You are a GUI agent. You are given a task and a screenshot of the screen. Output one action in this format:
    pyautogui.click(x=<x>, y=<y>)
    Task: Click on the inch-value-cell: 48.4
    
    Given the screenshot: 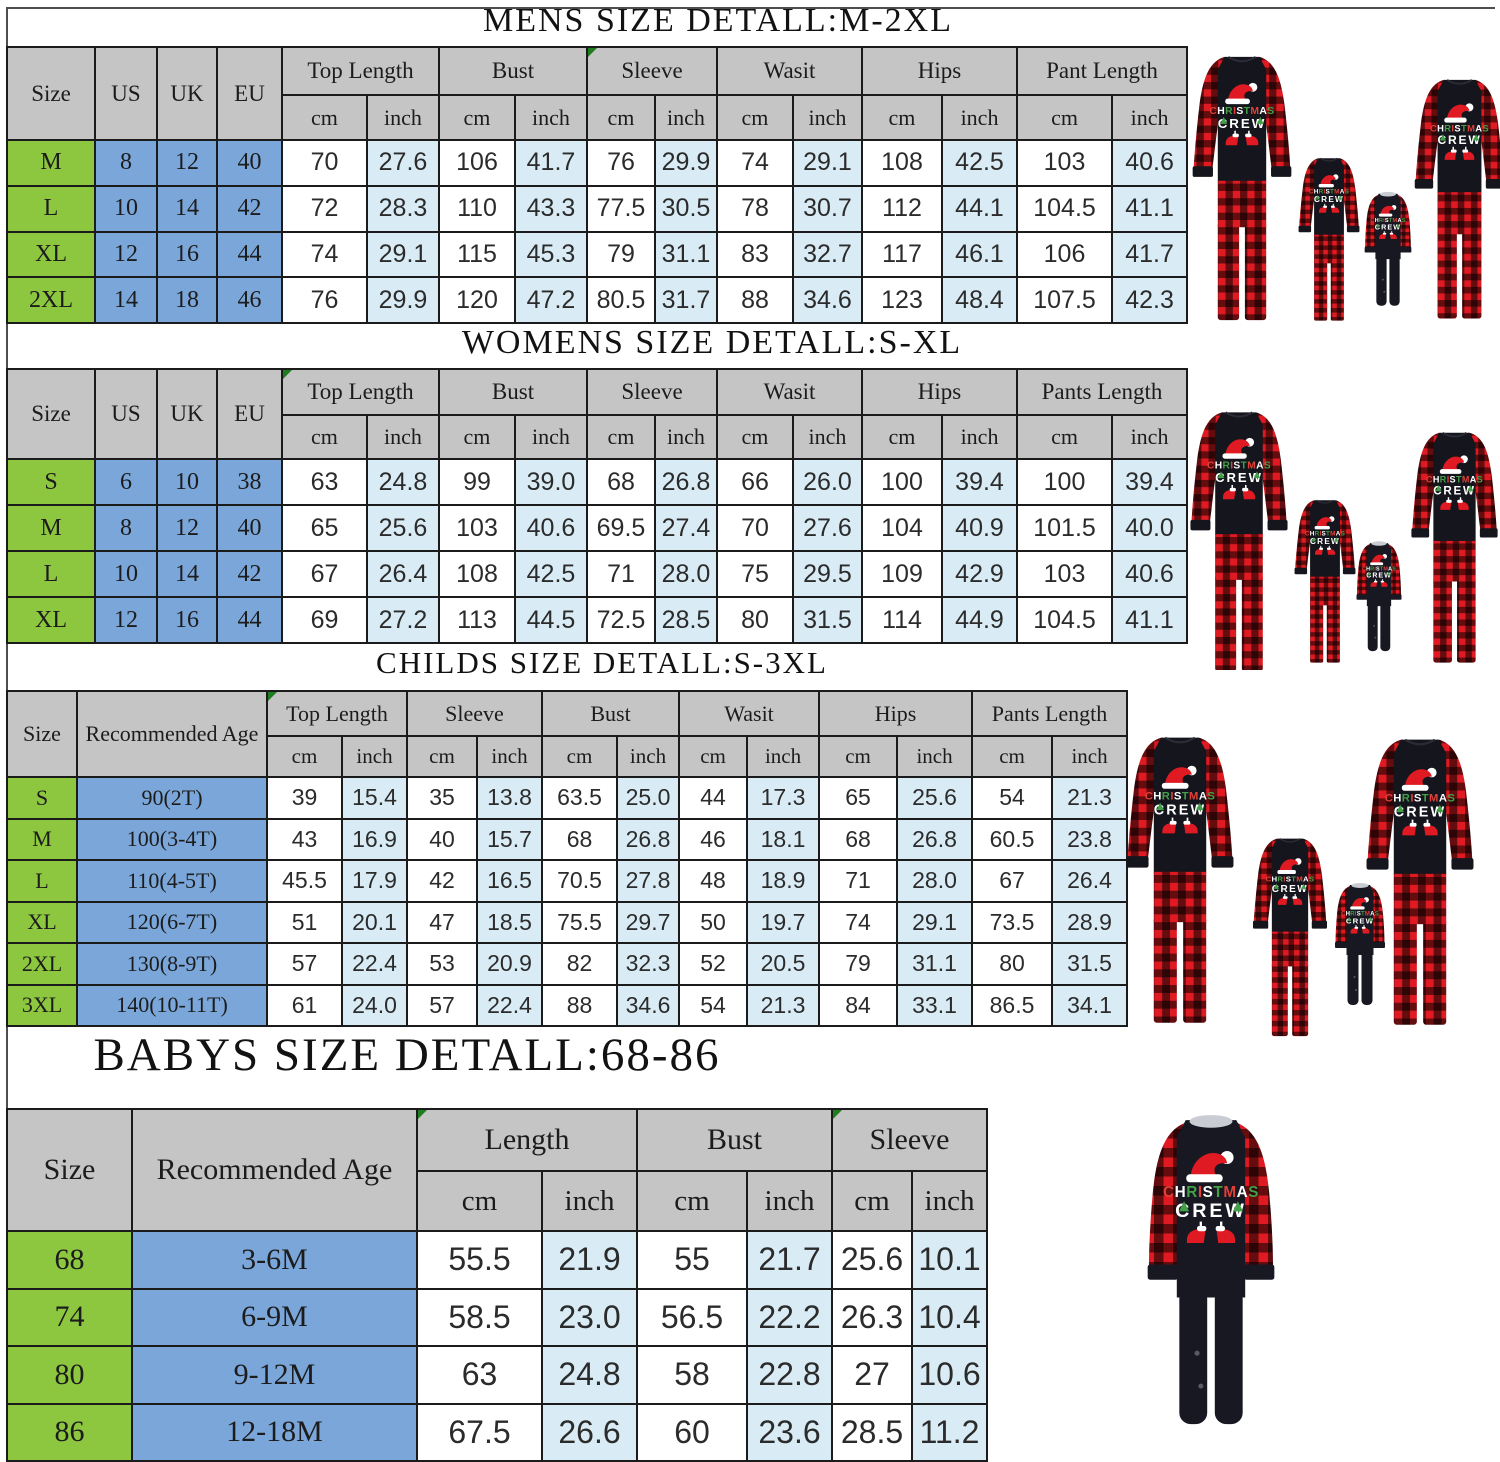 What is the action you would take?
    pyautogui.click(x=979, y=300)
    